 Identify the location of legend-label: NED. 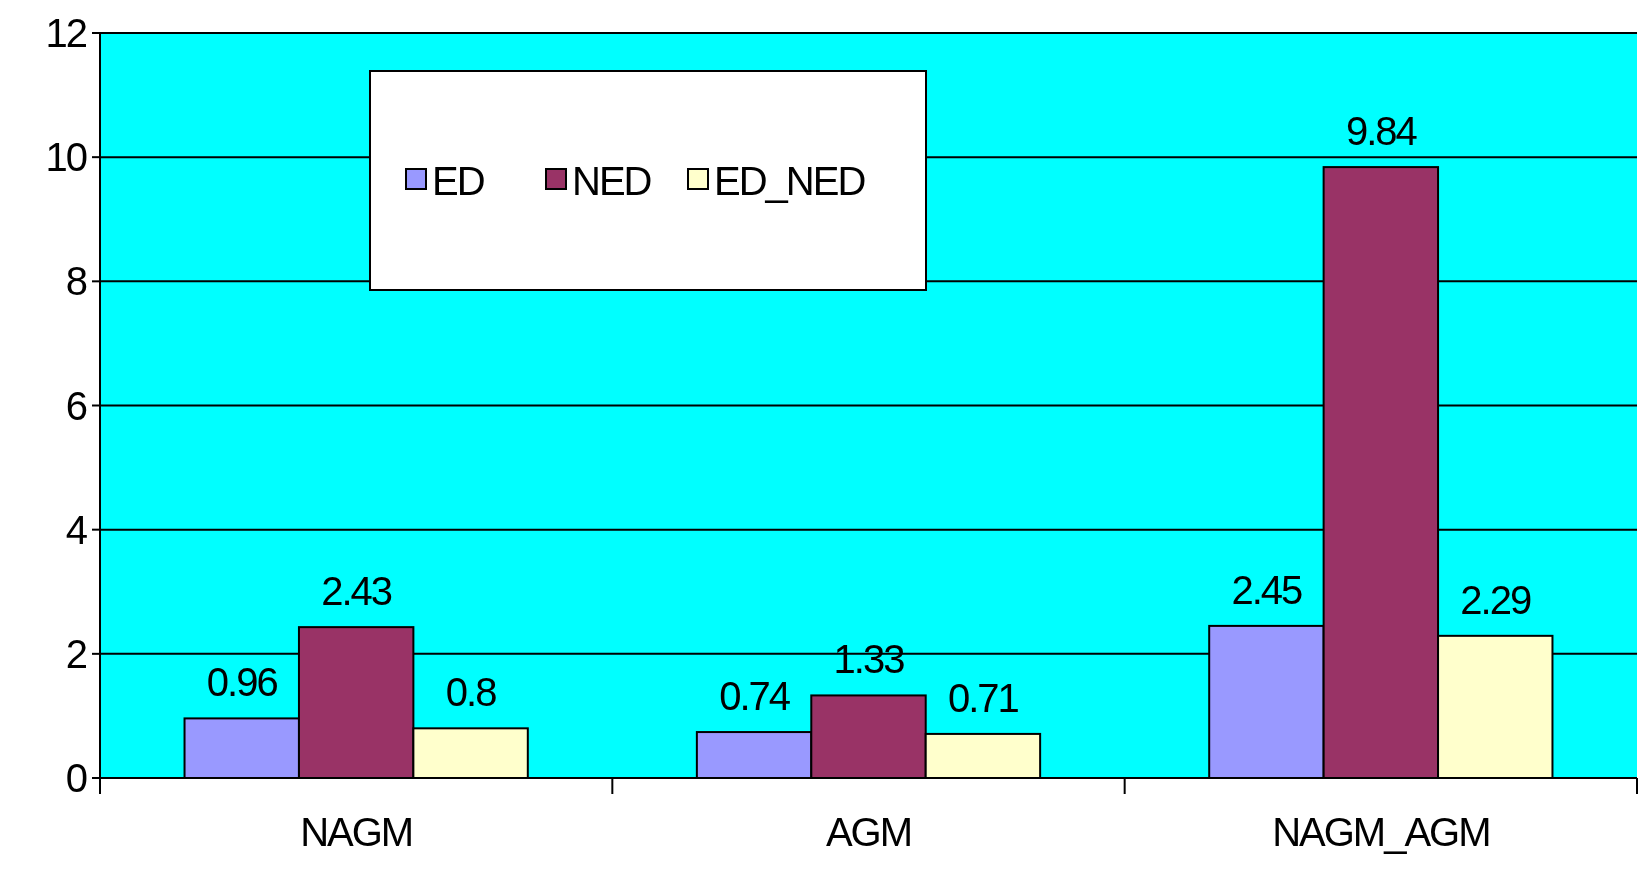
(611, 181).